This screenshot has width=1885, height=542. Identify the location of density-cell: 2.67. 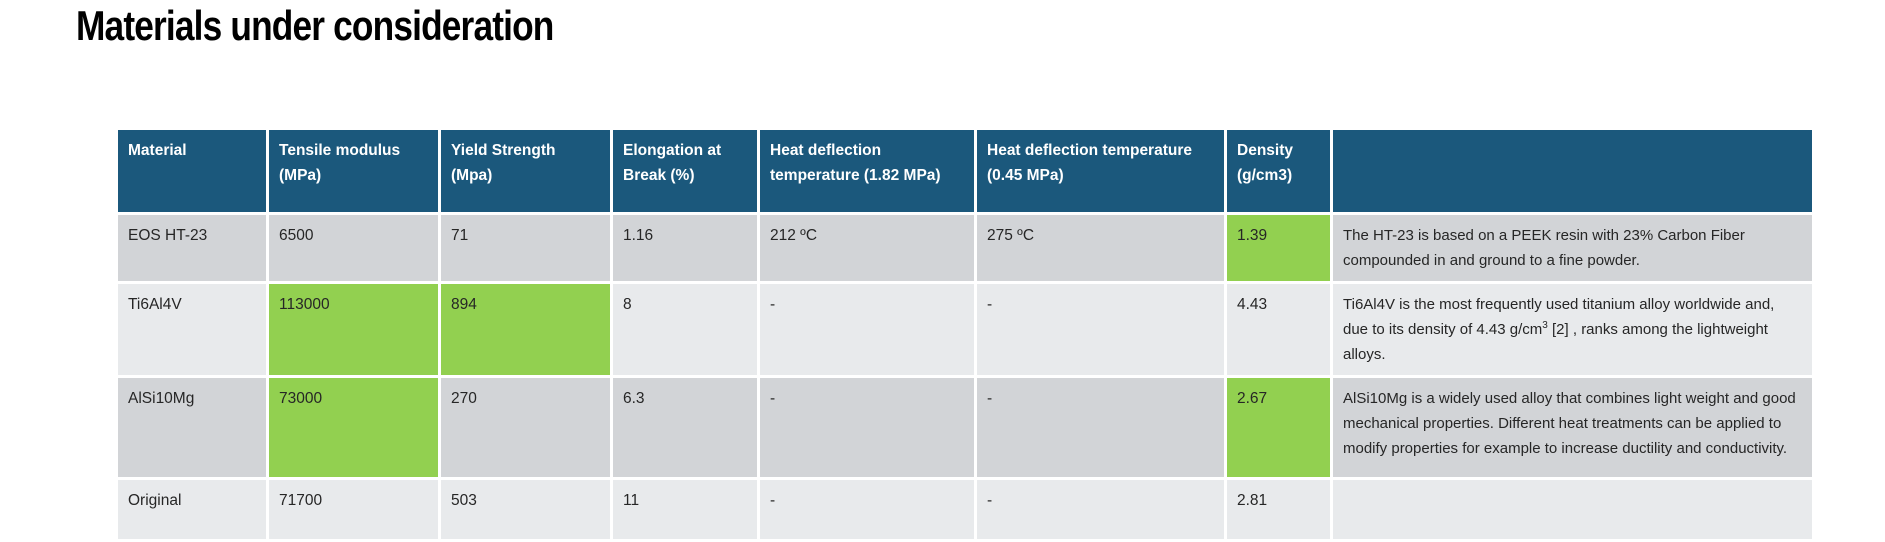
(1278, 427).